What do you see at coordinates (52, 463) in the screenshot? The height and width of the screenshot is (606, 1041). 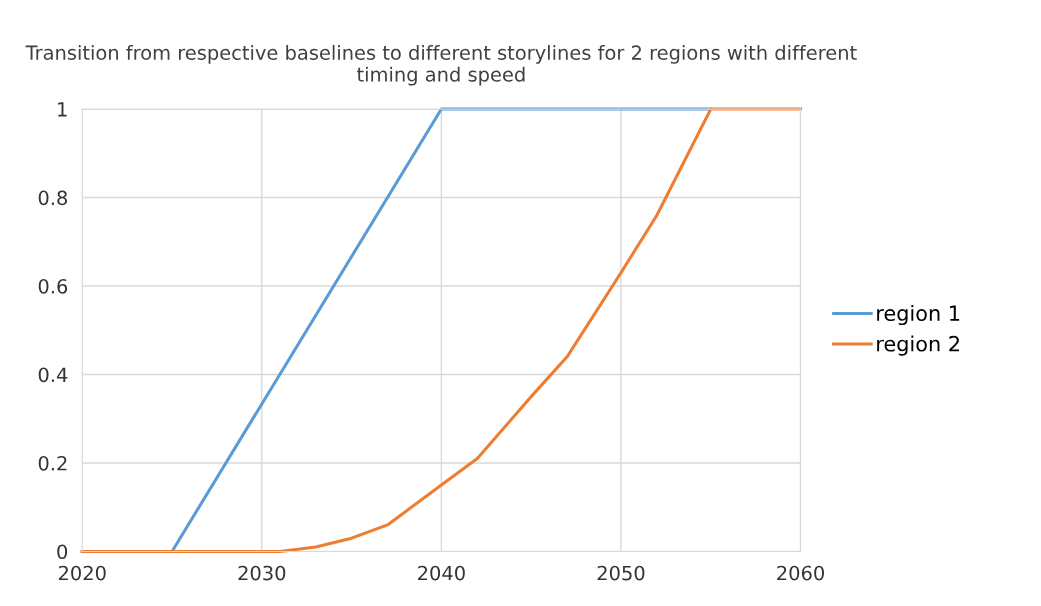 I see `y-tick-label: 0.2` at bounding box center [52, 463].